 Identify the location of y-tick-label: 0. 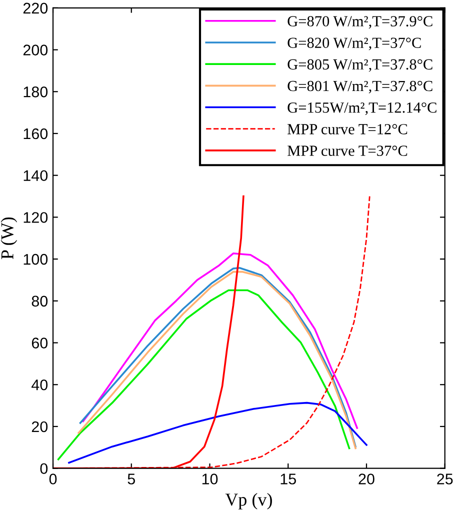
(44, 468).